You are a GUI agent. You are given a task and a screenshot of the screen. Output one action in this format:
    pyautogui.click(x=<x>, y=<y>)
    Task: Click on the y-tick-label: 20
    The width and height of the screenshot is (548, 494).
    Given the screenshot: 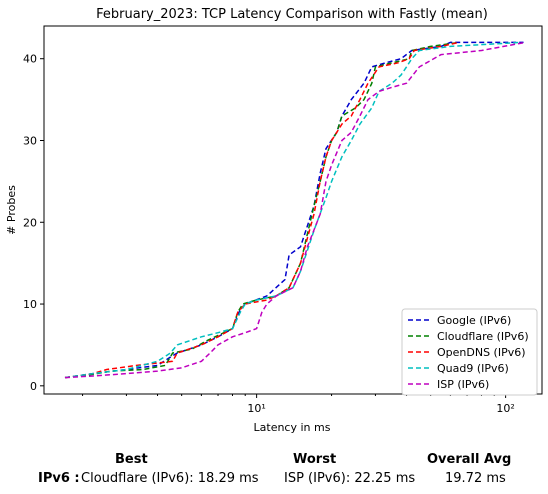 What is the action you would take?
    pyautogui.click(x=30, y=222)
    